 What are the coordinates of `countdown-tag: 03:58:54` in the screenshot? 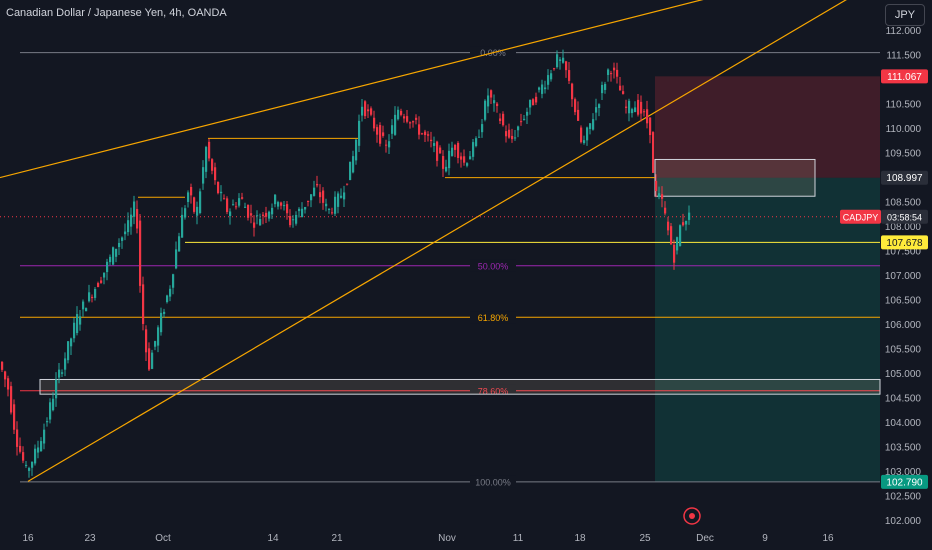 It's located at (904, 217).